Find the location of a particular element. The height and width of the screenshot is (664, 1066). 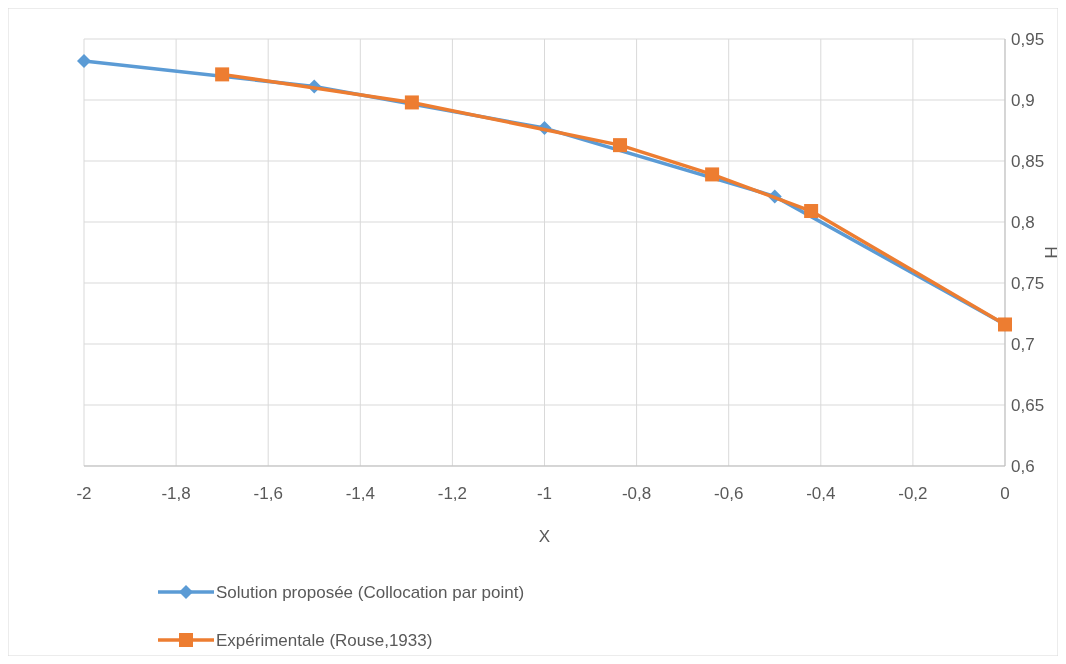

y-tick-label: 0,85 is located at coordinates (1028, 161).